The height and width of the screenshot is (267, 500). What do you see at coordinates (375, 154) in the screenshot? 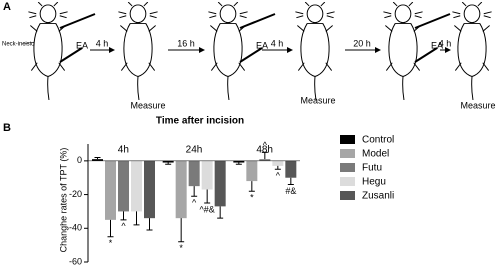
I see `legend-label: Model` at bounding box center [375, 154].